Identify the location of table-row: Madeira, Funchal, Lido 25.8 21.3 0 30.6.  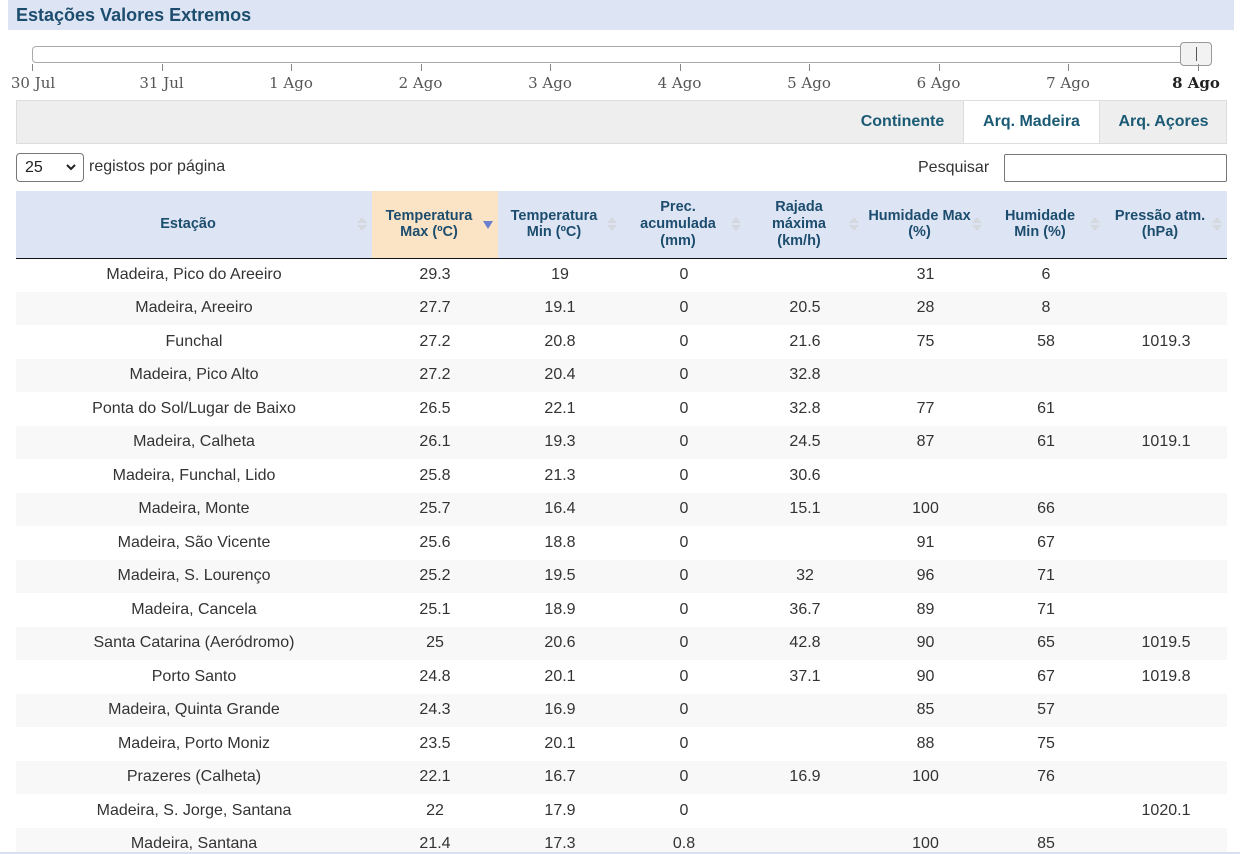
(621, 476).